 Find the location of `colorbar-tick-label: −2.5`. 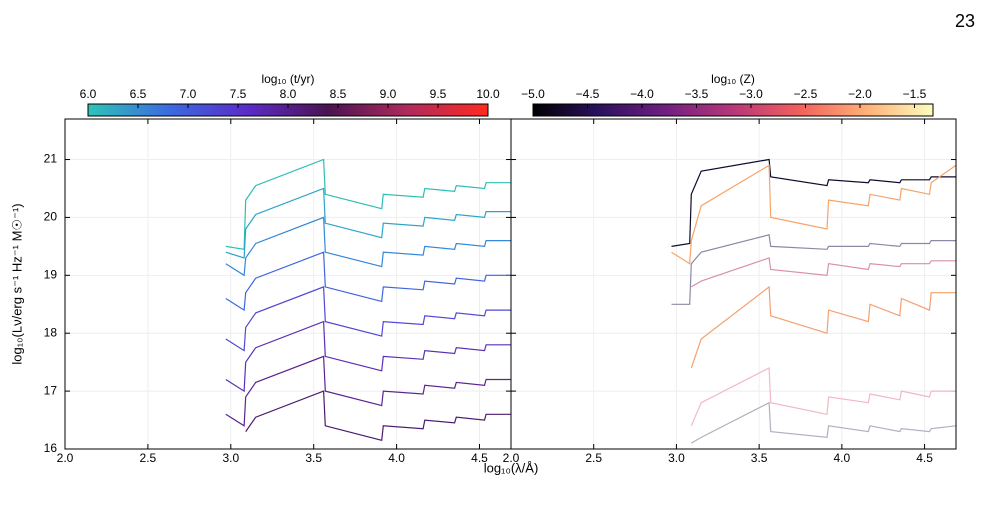

colorbar-tick-label: −2.5 is located at coordinates (806, 94).